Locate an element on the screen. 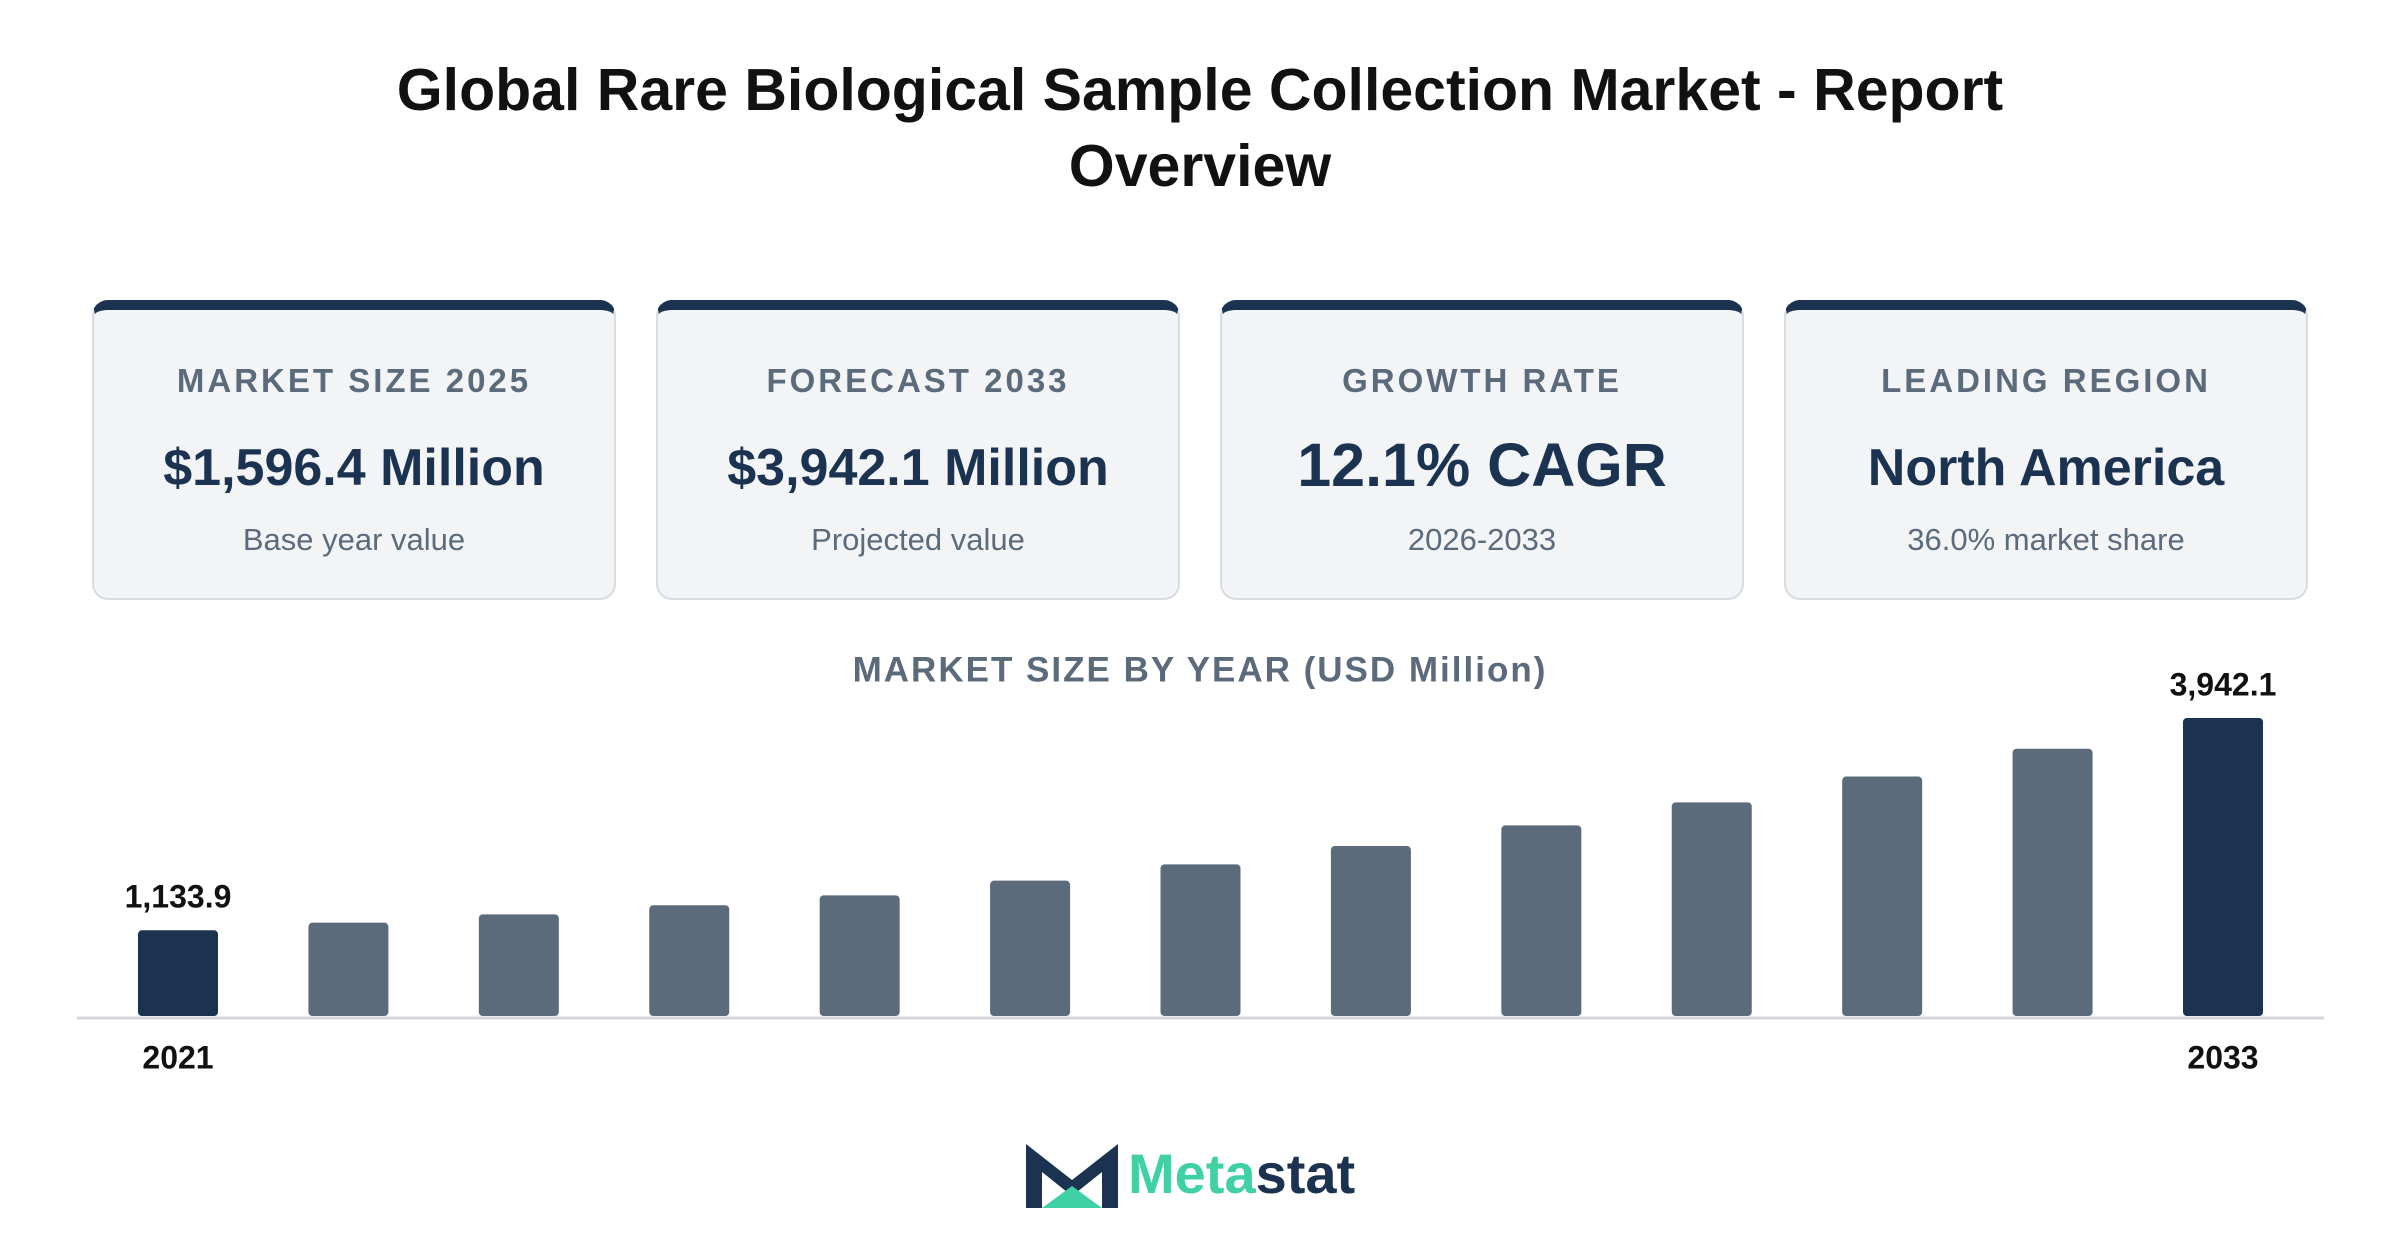 Image resolution: width=2400 pixels, height=1260 pixels. card-label: MARKET SIZE 2025 is located at coordinates (354, 380).